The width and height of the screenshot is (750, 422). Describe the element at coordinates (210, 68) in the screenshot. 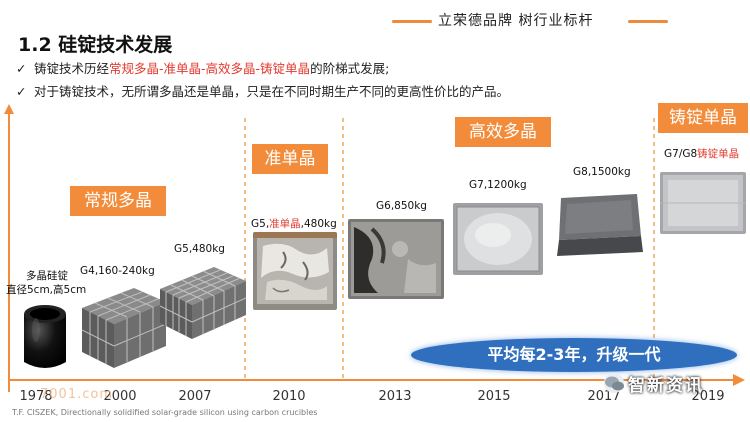

I see `bullet-1-highlight: 常规多晶-准单晶-高效多晶-铸锭单晶` at that location.